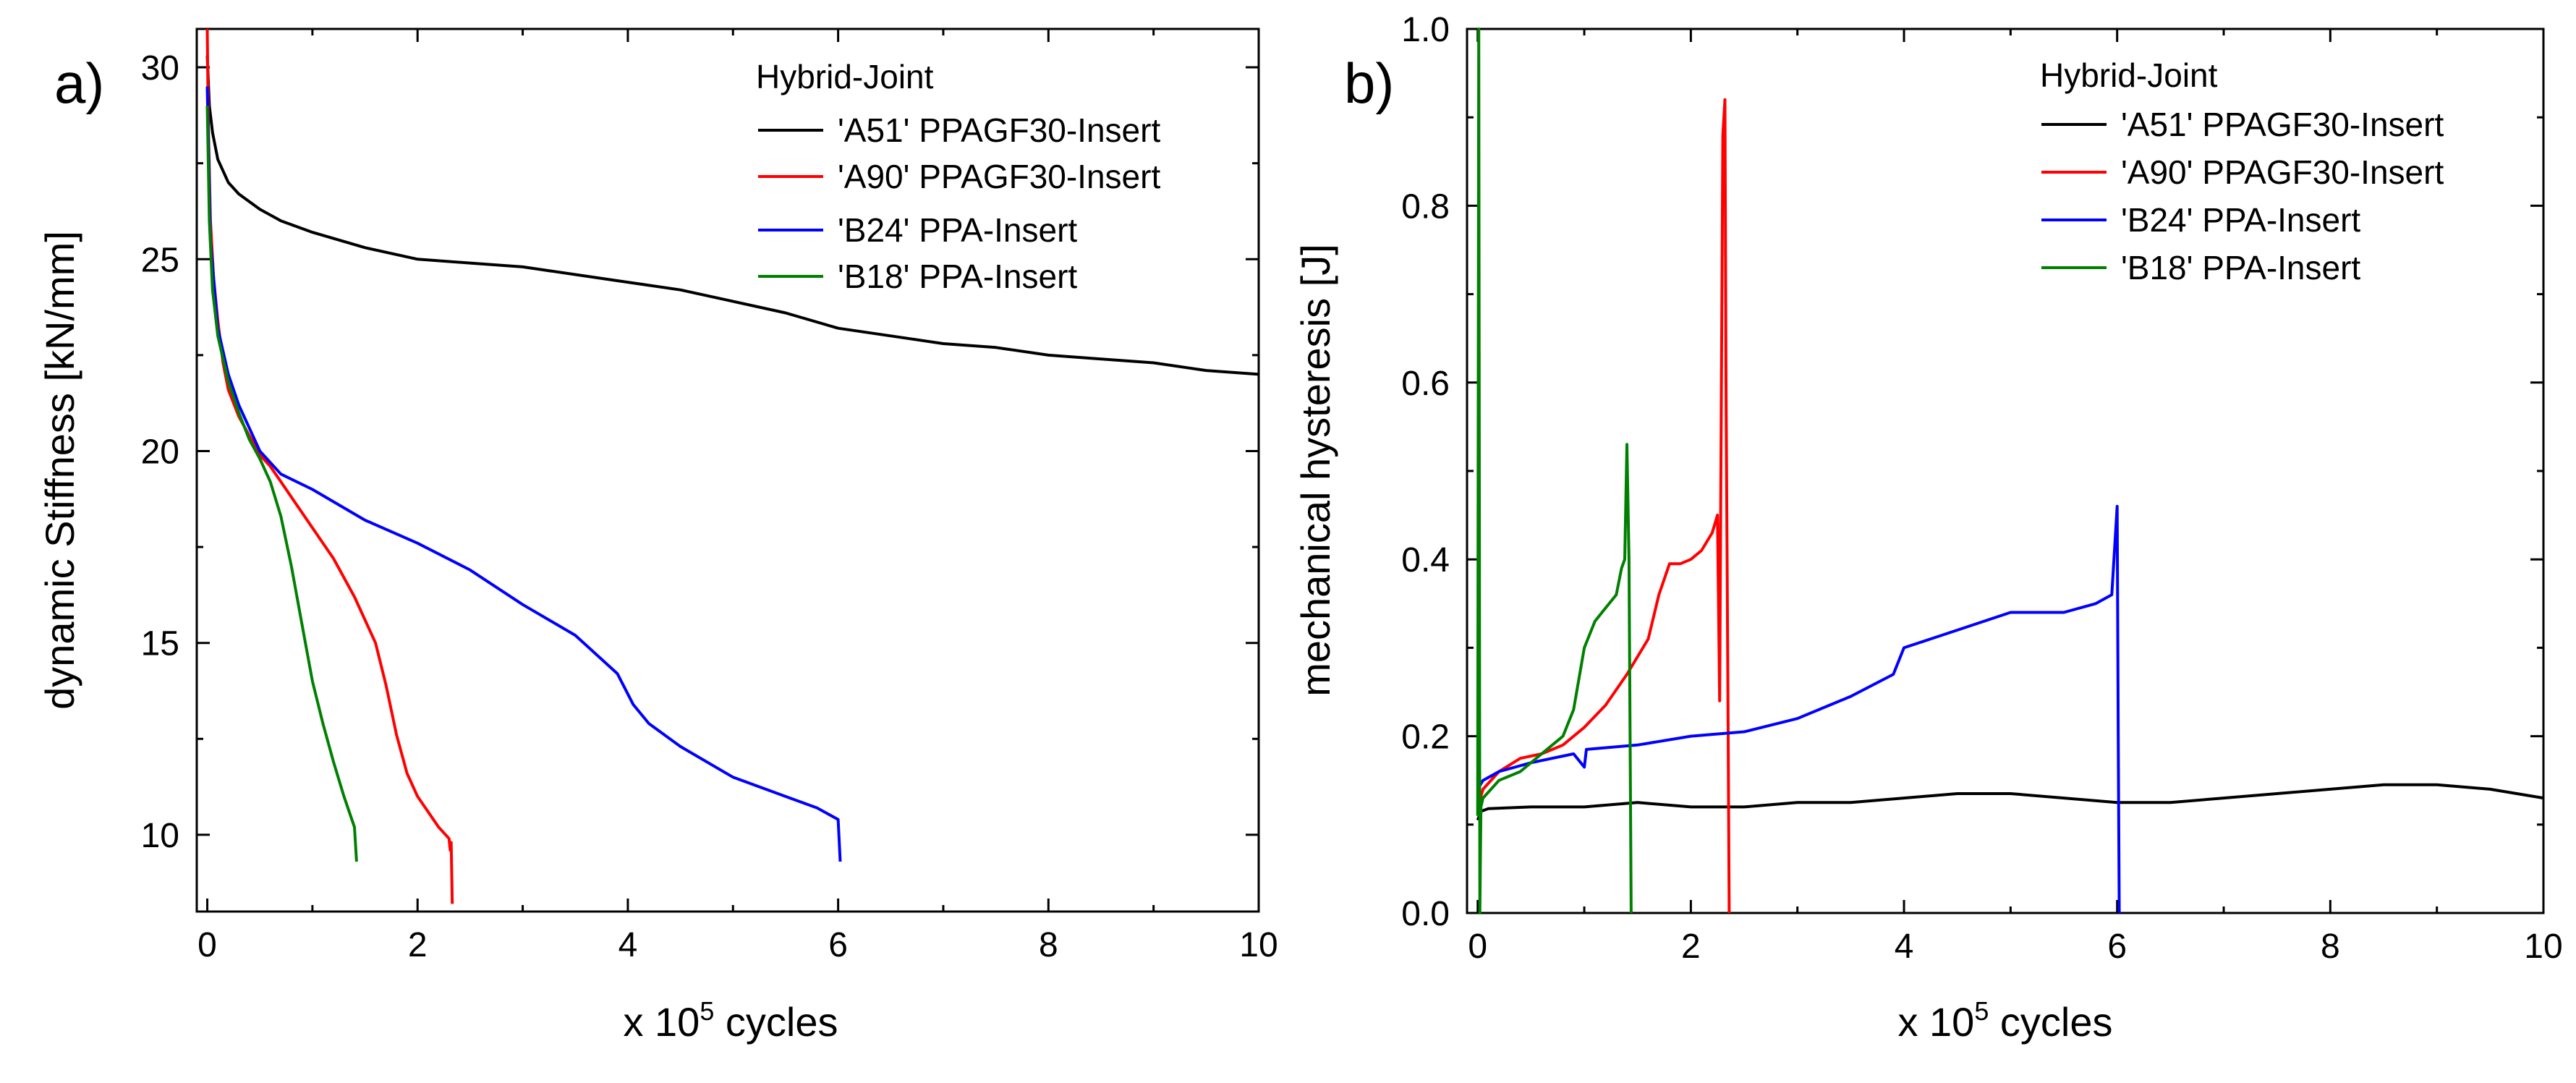 This screenshot has width=2576, height=1083. Describe the element at coordinates (160, 68) in the screenshot. I see `panel-a-y-tick-label: 30` at that location.